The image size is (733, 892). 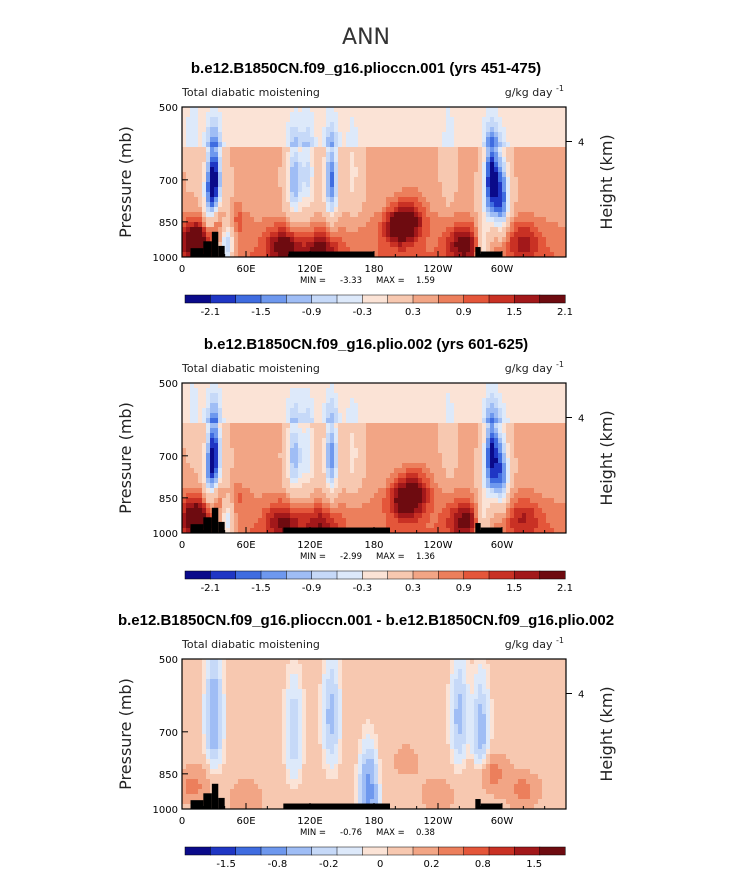 What do you see at coordinates (553, 299) in the screenshot?
I see `colorbar-swatch` at bounding box center [553, 299].